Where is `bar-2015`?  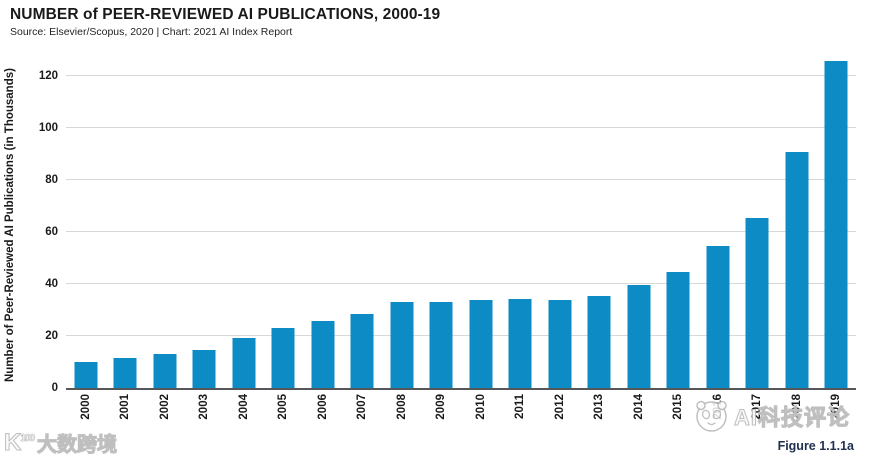 bar-2015 is located at coordinates (678, 329).